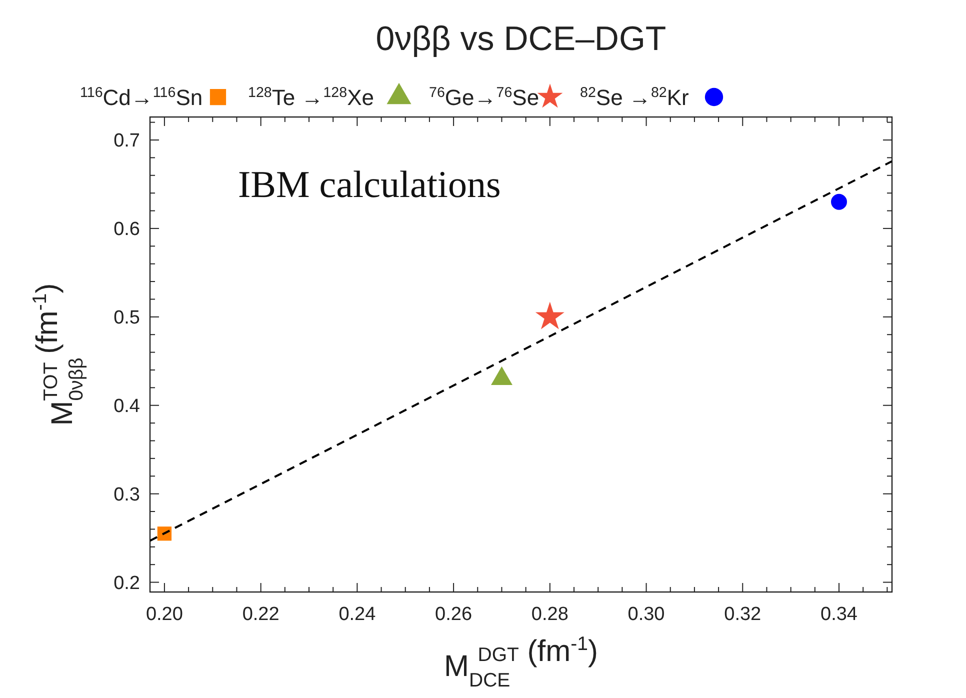 The height and width of the screenshot is (698, 966). What do you see at coordinates (743, 614) in the screenshot?
I see `x-tick-label: 0.32` at bounding box center [743, 614].